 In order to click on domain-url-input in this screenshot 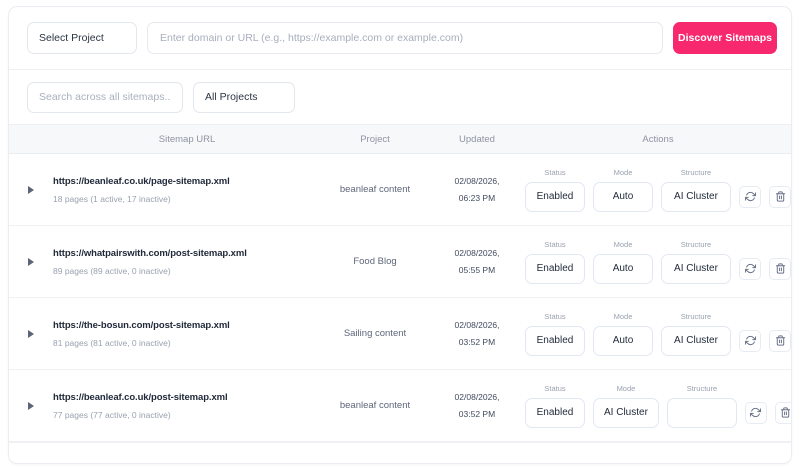, I will do `click(405, 38)`.